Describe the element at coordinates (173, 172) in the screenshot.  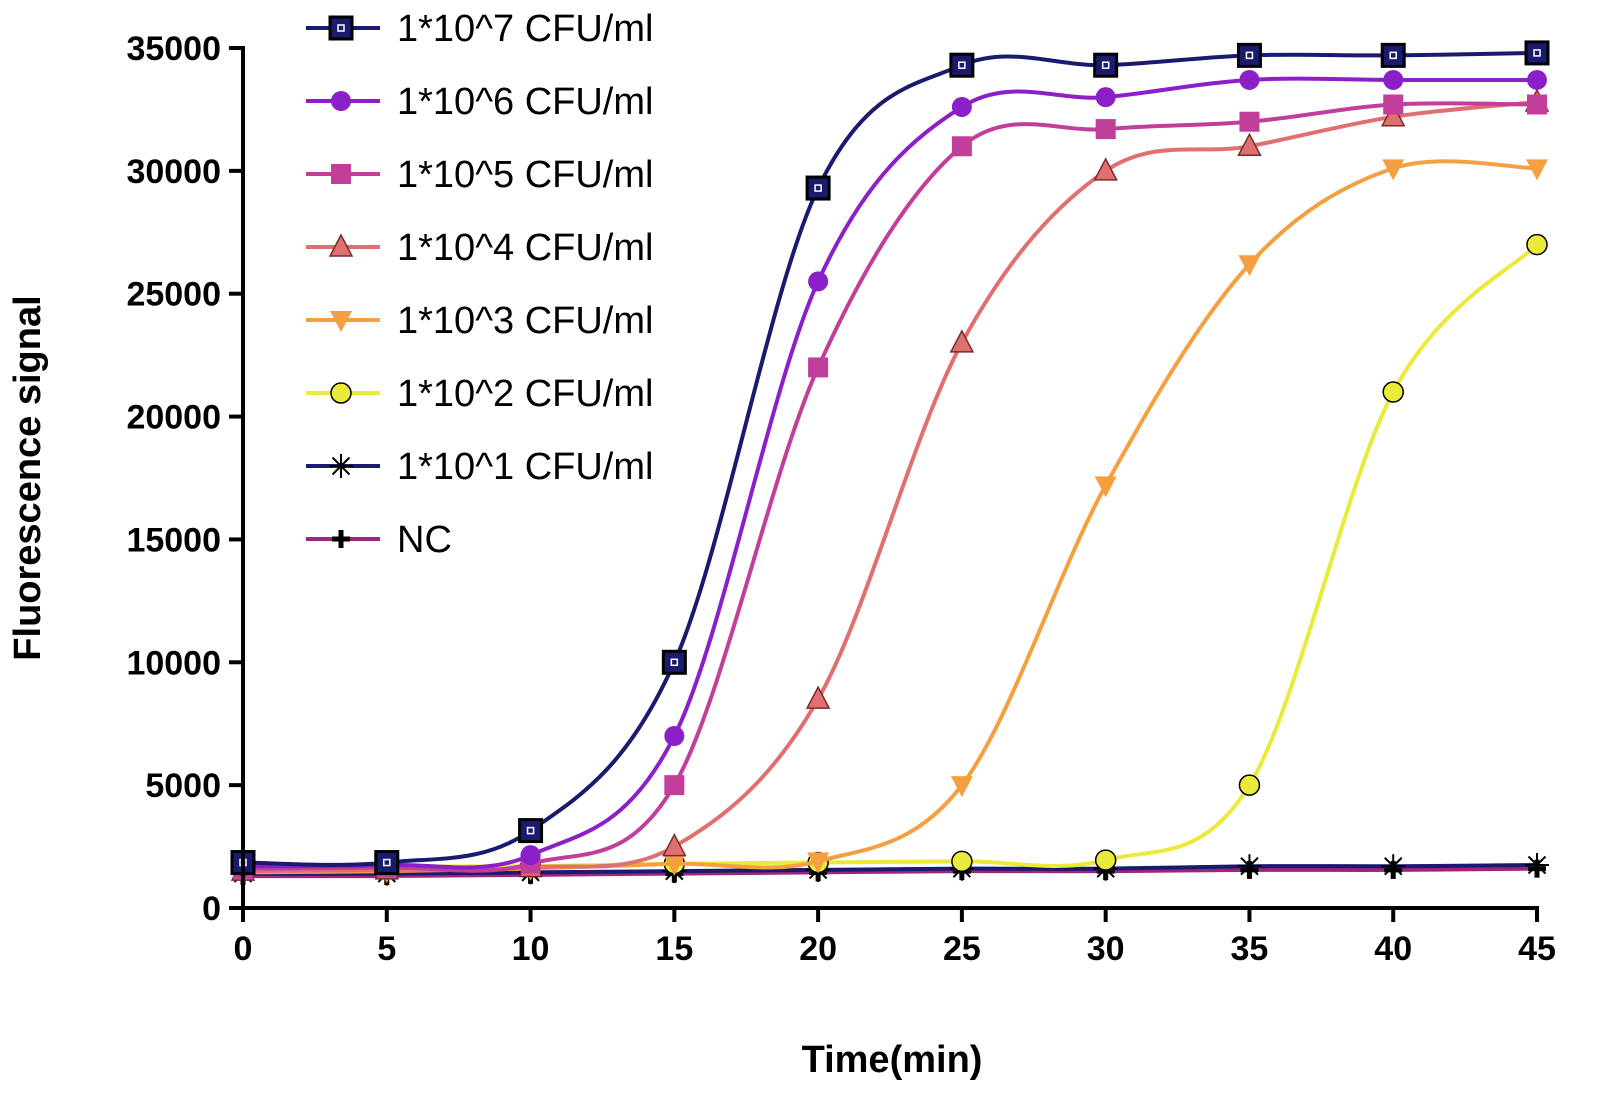
I see `y-tick-label: 30000` at that location.